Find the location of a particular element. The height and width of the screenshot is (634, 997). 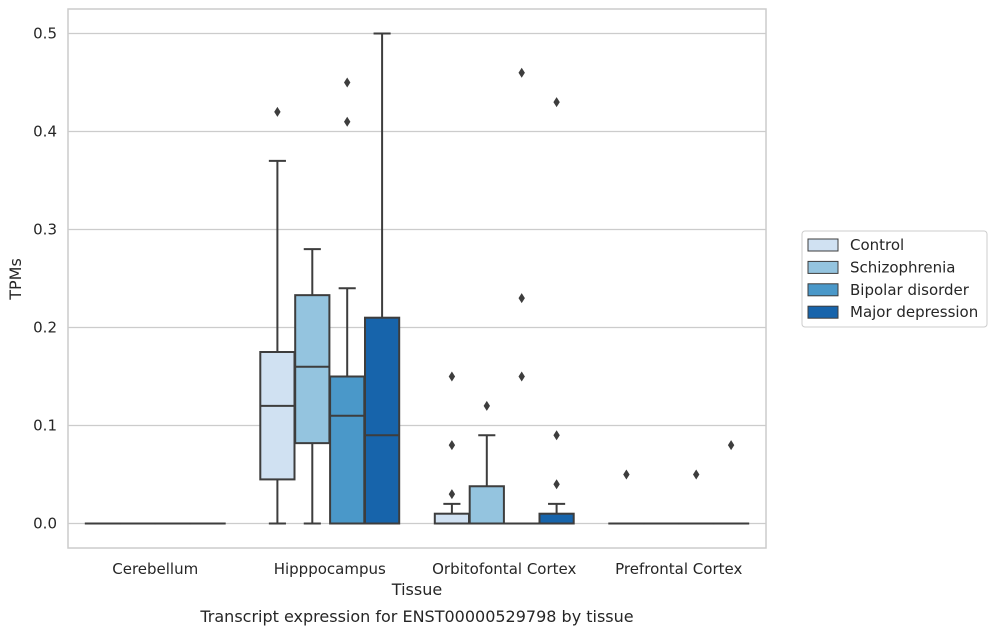

legend-label: Control is located at coordinates (877, 245).